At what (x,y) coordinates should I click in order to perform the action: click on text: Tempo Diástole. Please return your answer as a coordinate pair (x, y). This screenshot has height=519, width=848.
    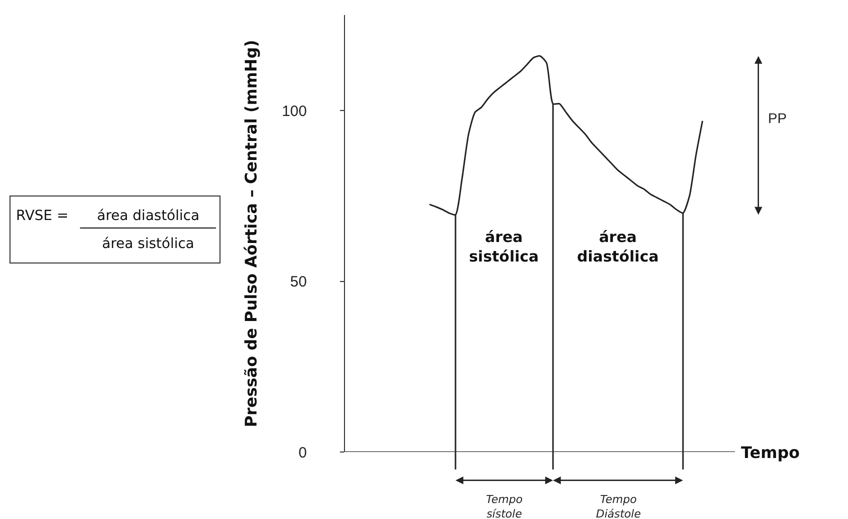
    Looking at the image, I should click on (619, 506).